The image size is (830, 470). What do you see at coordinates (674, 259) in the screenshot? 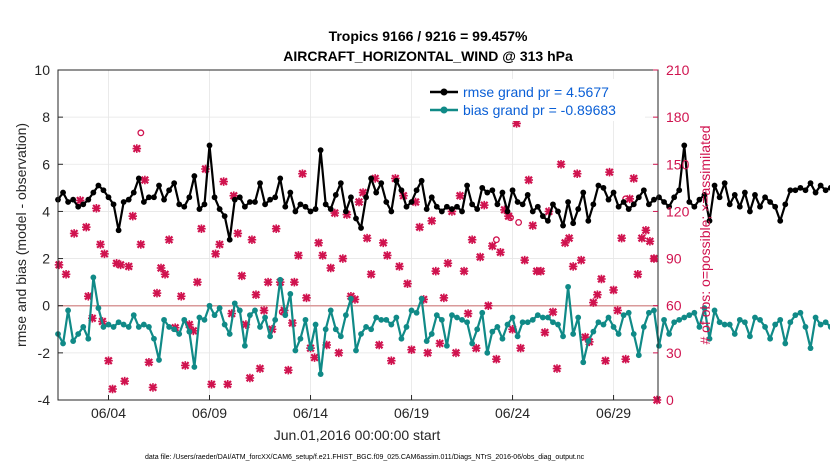
I see `right-tick-label: 90` at bounding box center [674, 259].